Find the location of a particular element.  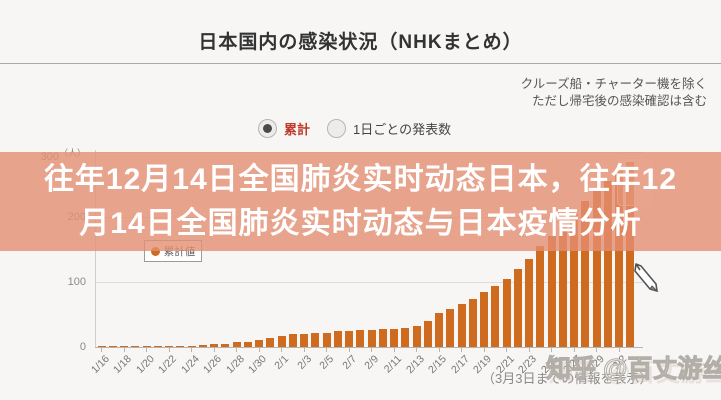

chart-note: クルーズ船・チャーター機を除く ただし帰宅後の感染確認は含む is located at coordinates (614, 93).